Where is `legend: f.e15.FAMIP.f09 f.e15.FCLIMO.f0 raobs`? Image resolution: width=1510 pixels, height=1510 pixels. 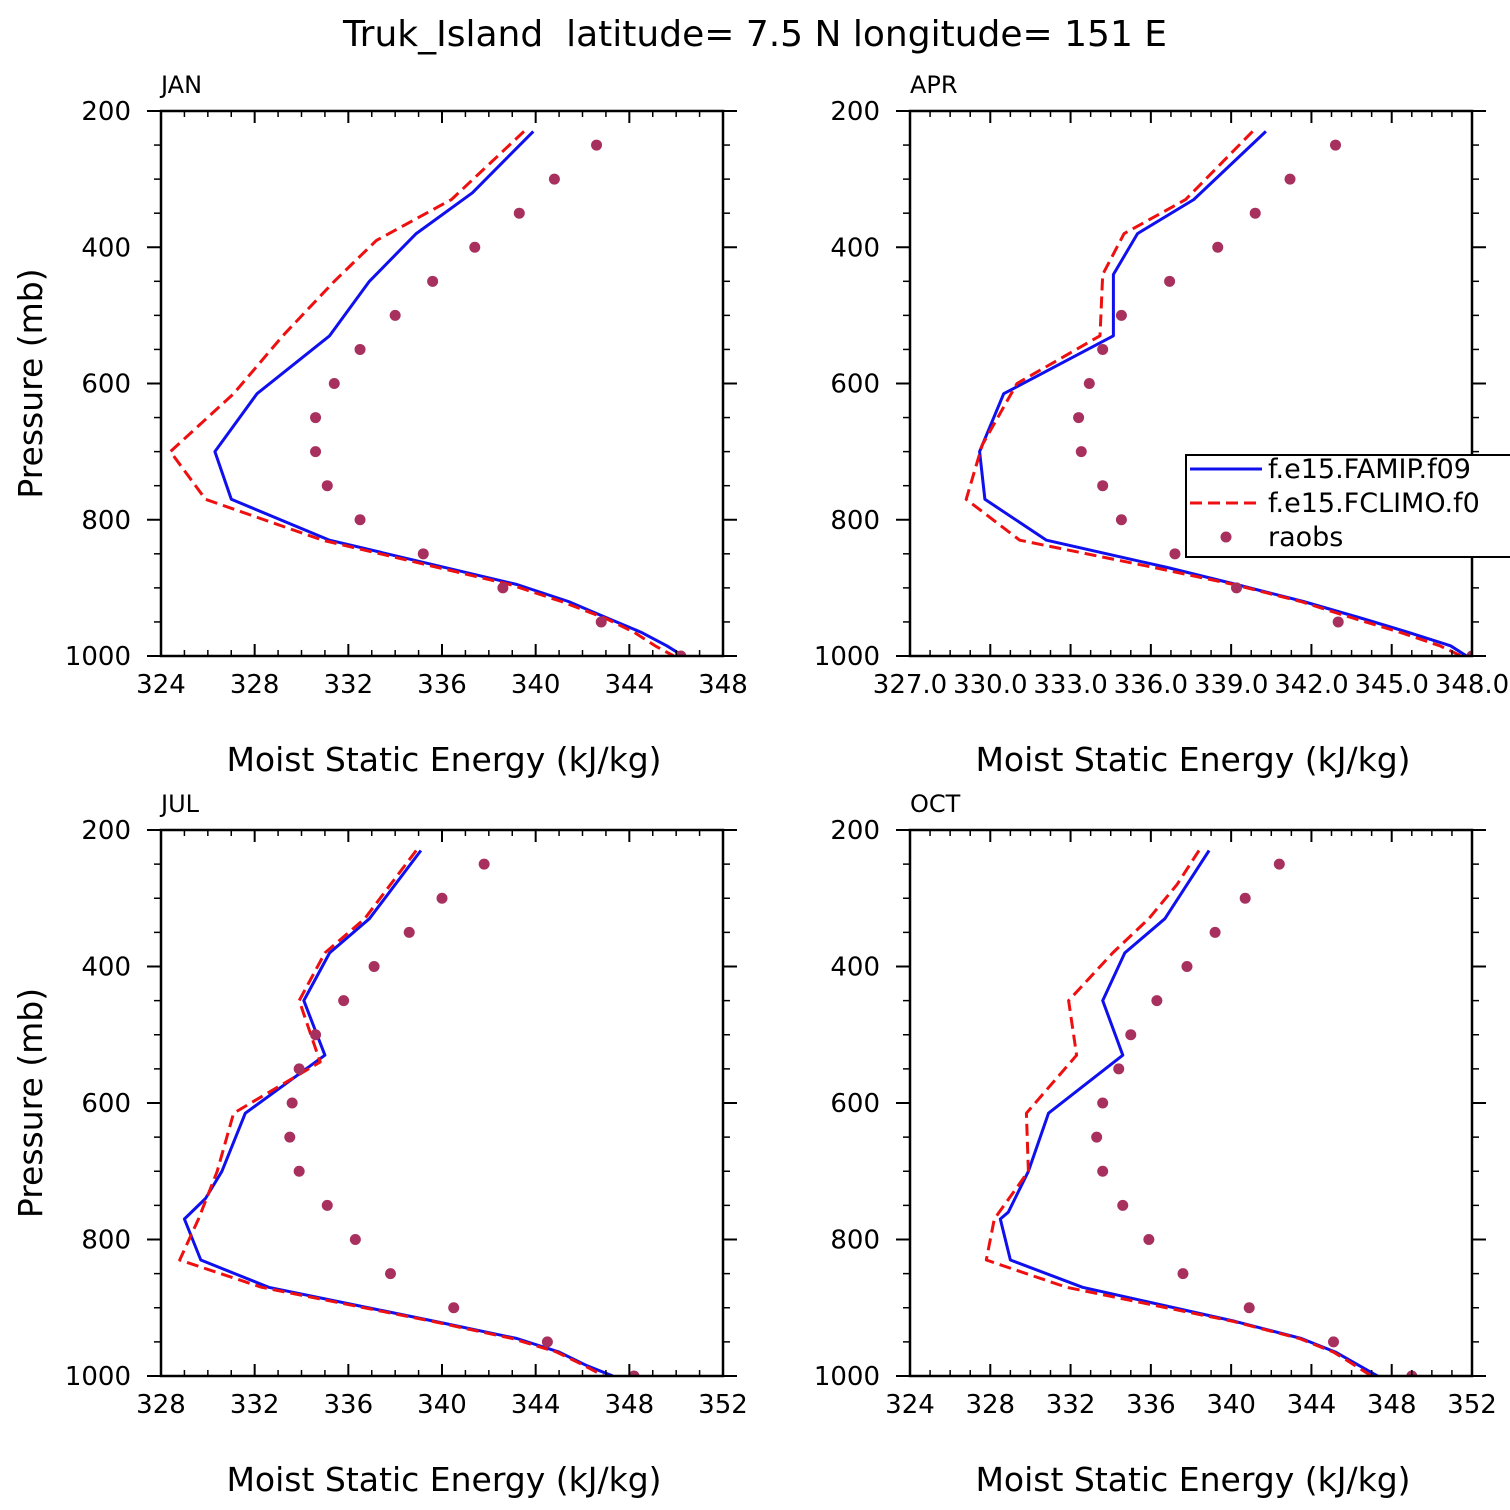
legend: f.e15.FAMIP.f09 f.e15.FCLIMO.f0 raobs is located at coordinates (1347, 506).